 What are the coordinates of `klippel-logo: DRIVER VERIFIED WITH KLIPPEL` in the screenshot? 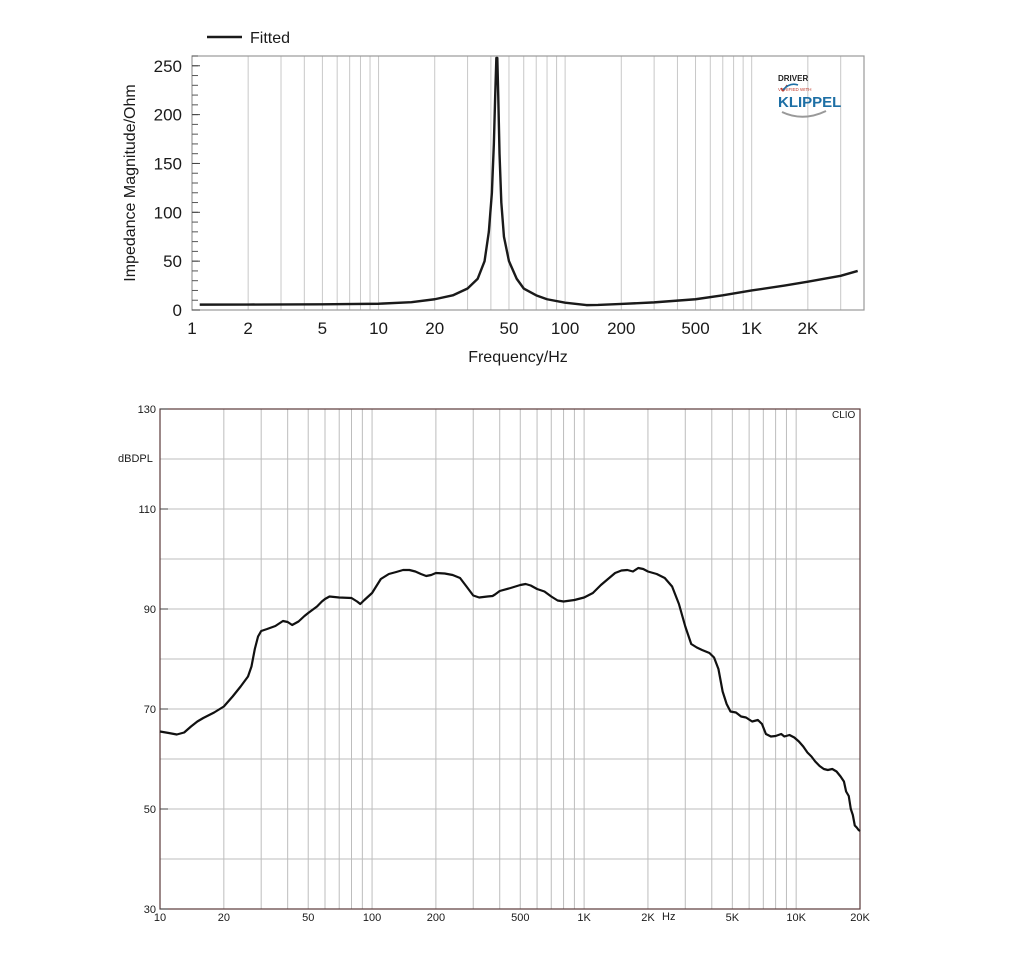 It's located at (809, 96).